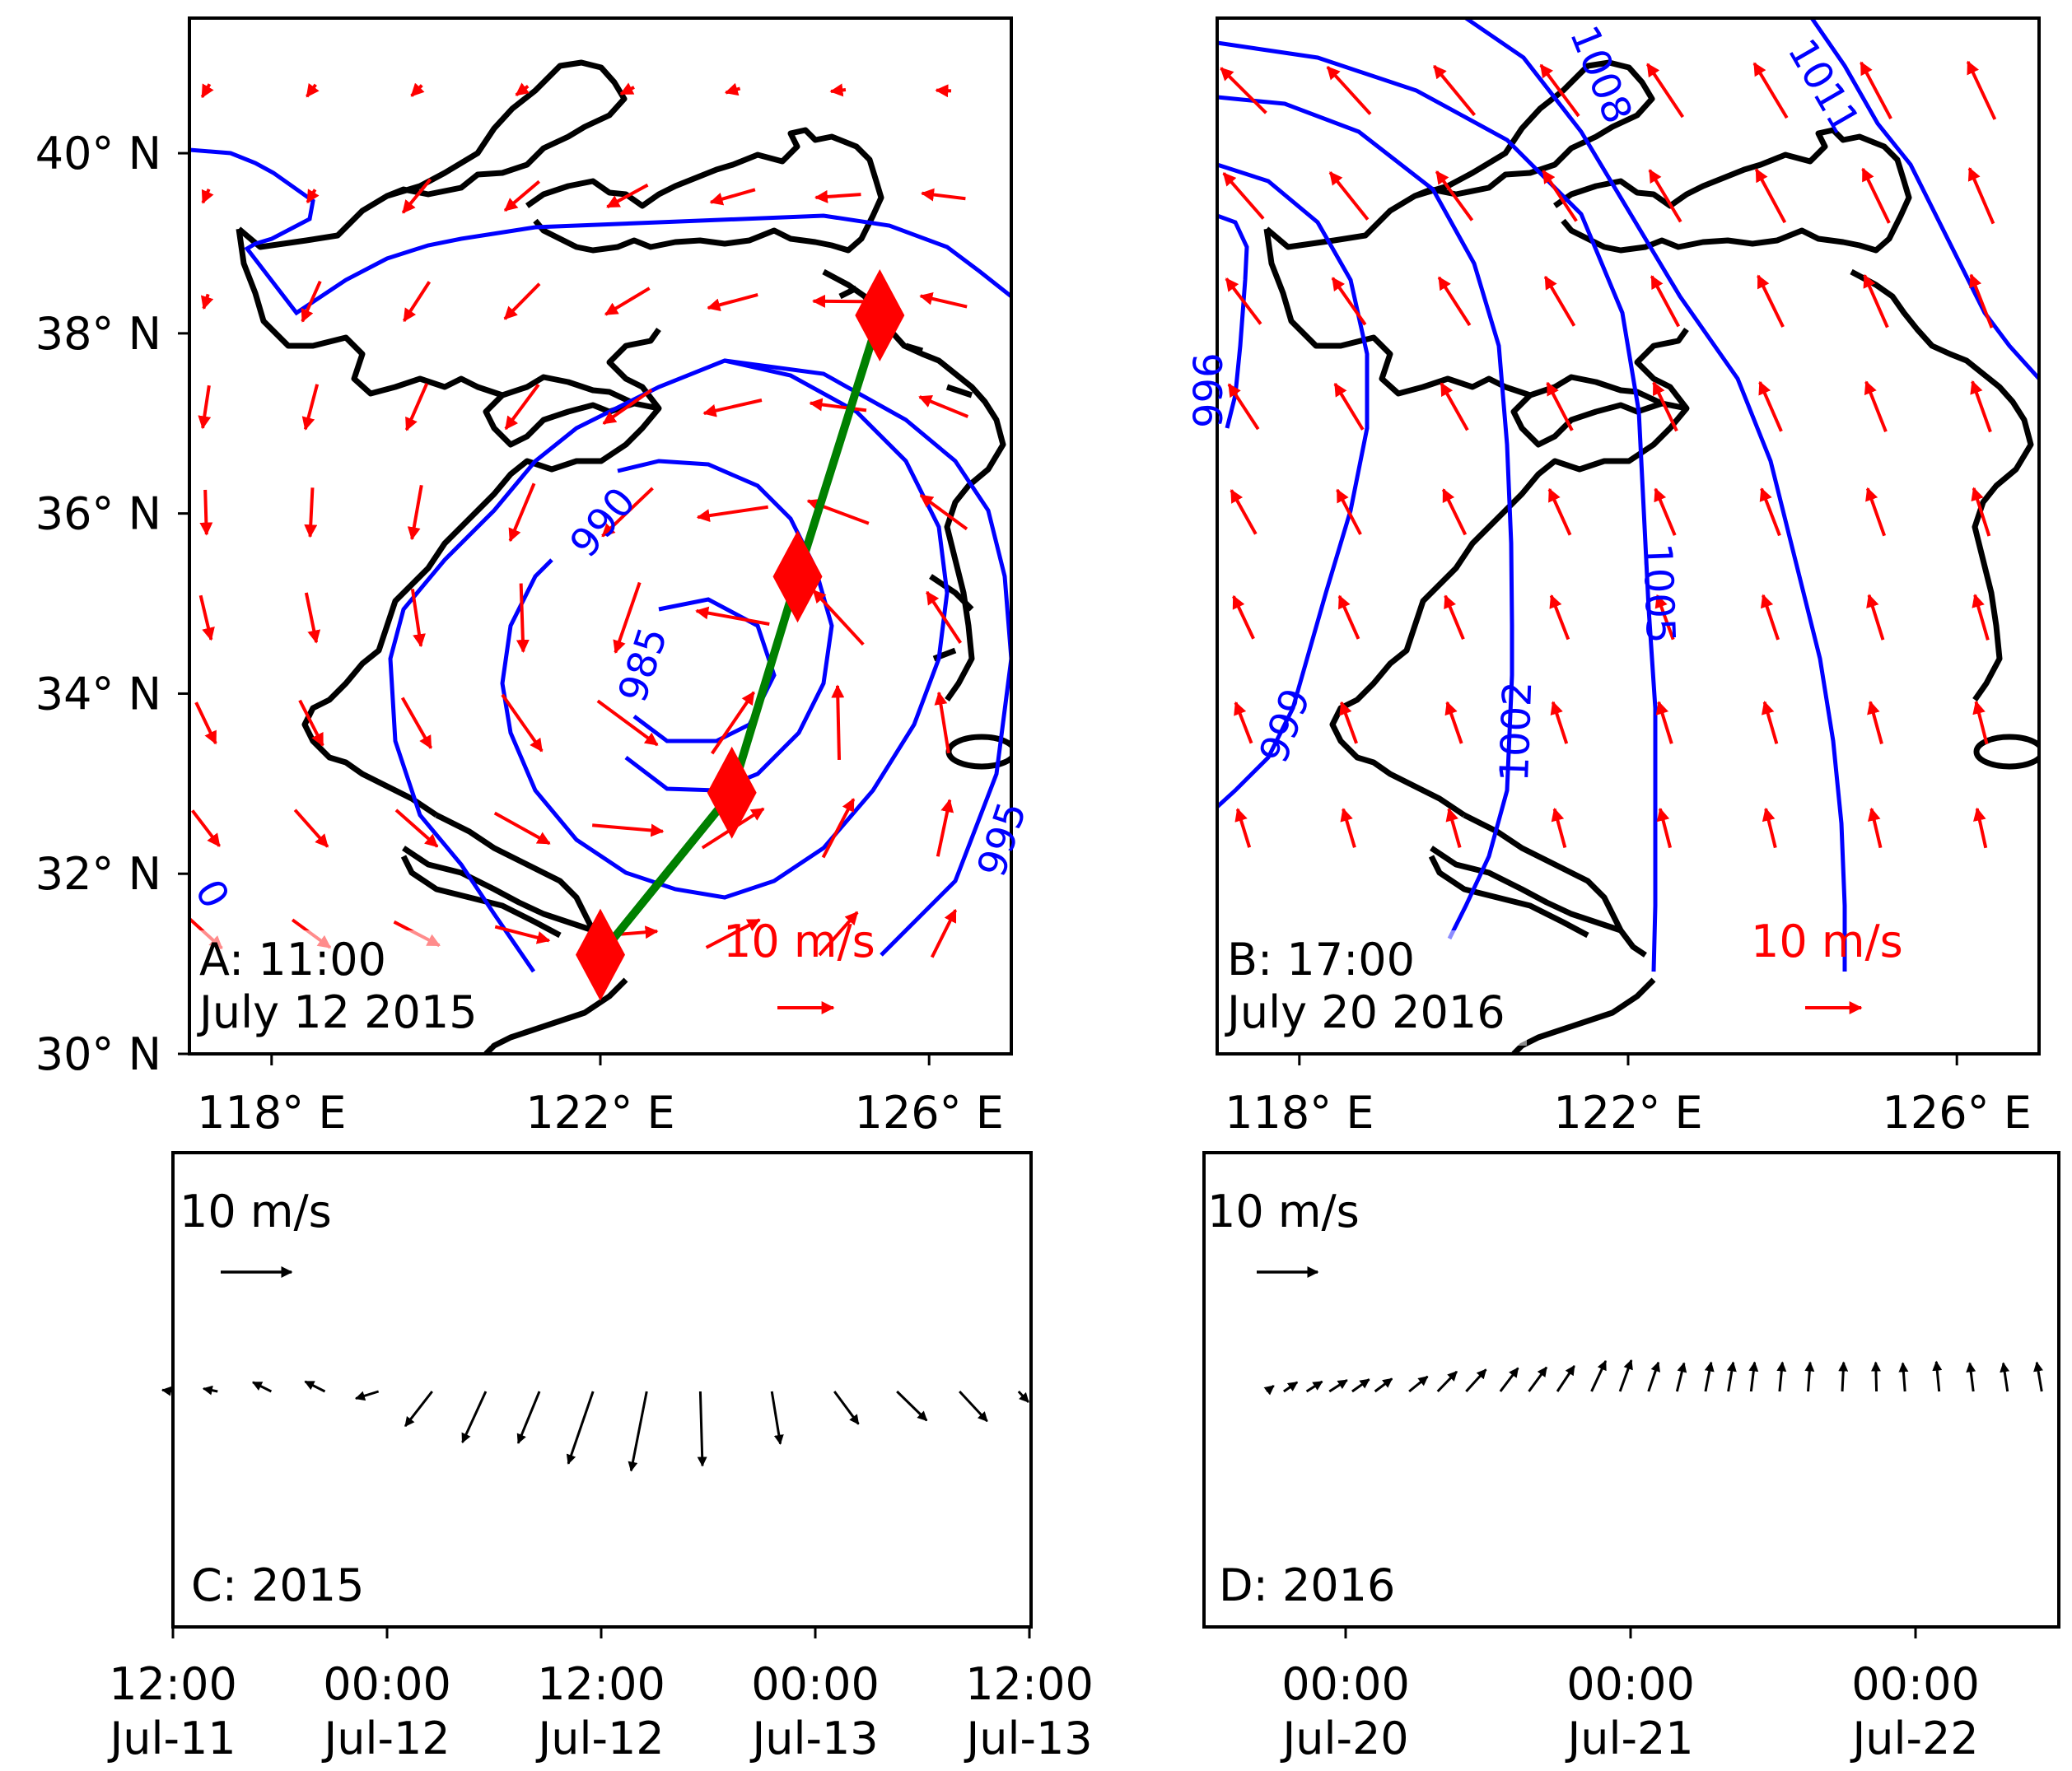 The width and height of the screenshot is (2072, 1771). I want to click on lon-tick-label: 118° E, so click(271, 1113).